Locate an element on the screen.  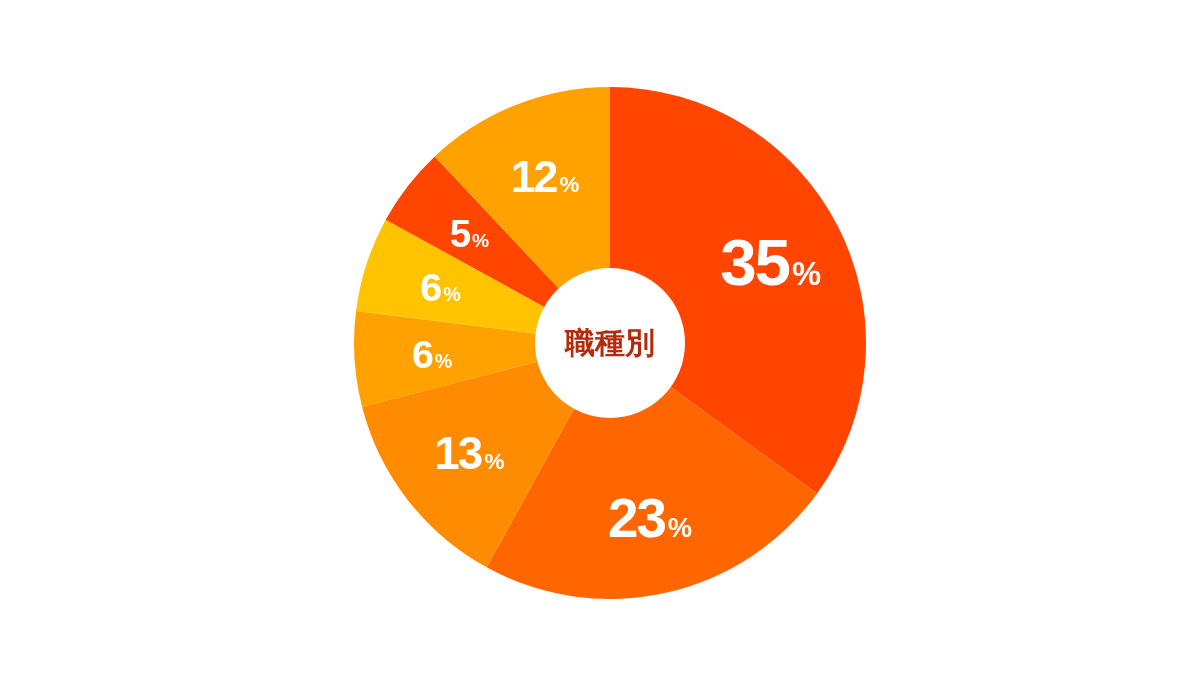
text: 職種別 is located at coordinates (609, 342).